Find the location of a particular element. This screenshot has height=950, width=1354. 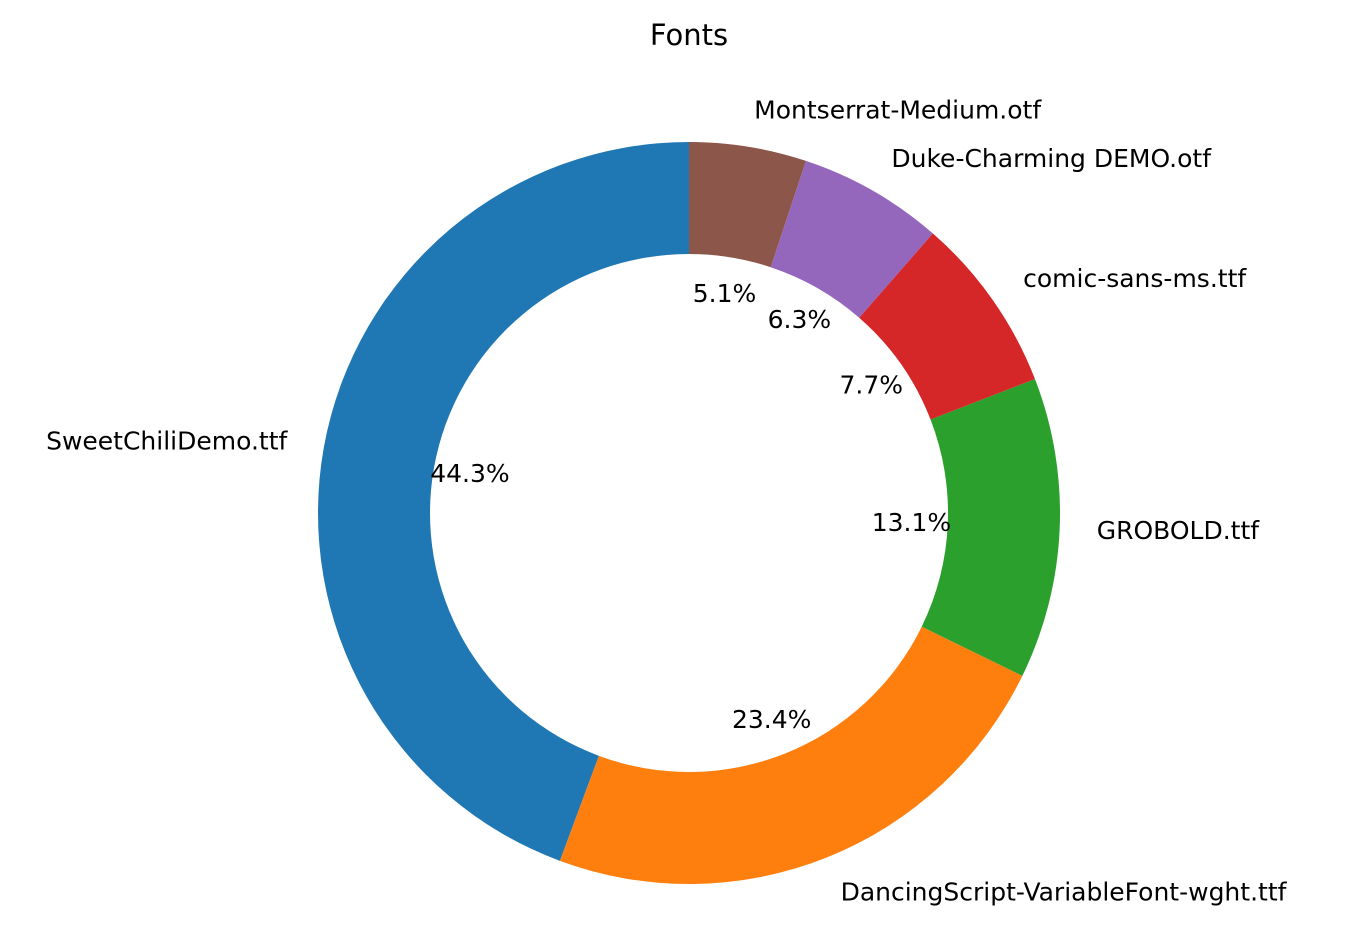

pct-label-duke-charming-demo-otf: 6.3% is located at coordinates (800, 319).